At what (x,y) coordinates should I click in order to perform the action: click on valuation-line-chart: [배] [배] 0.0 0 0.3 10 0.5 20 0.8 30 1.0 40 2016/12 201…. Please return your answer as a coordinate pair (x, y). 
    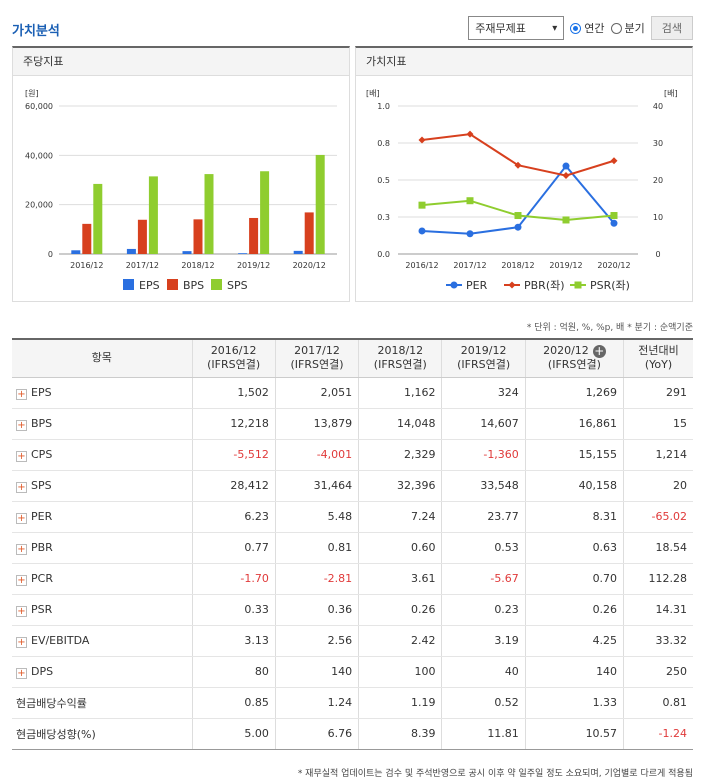
    Looking at the image, I should click on (522, 190).